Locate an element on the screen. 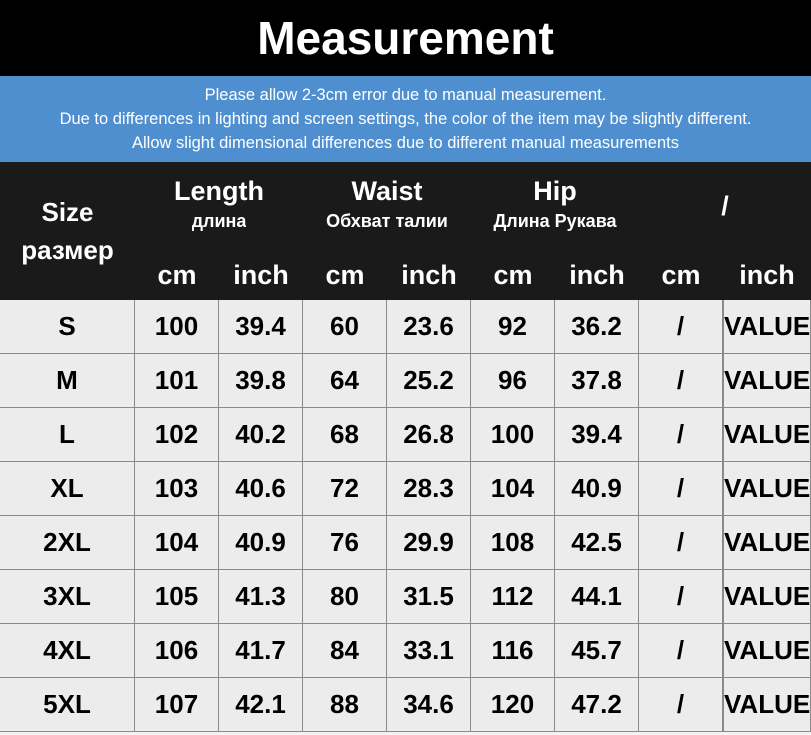 The height and width of the screenshot is (735, 811). table-cell: 23.6 is located at coordinates (429, 327).